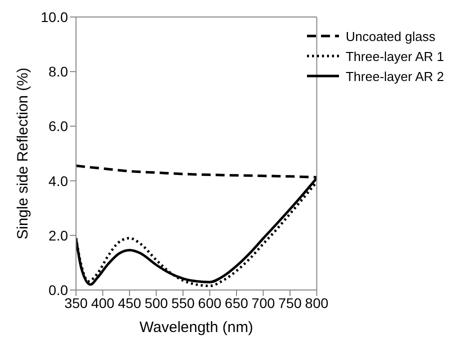 Image resolution: width=474 pixels, height=345 pixels. Describe the element at coordinates (156, 302) in the screenshot. I see `x-tick-label: 500` at that location.